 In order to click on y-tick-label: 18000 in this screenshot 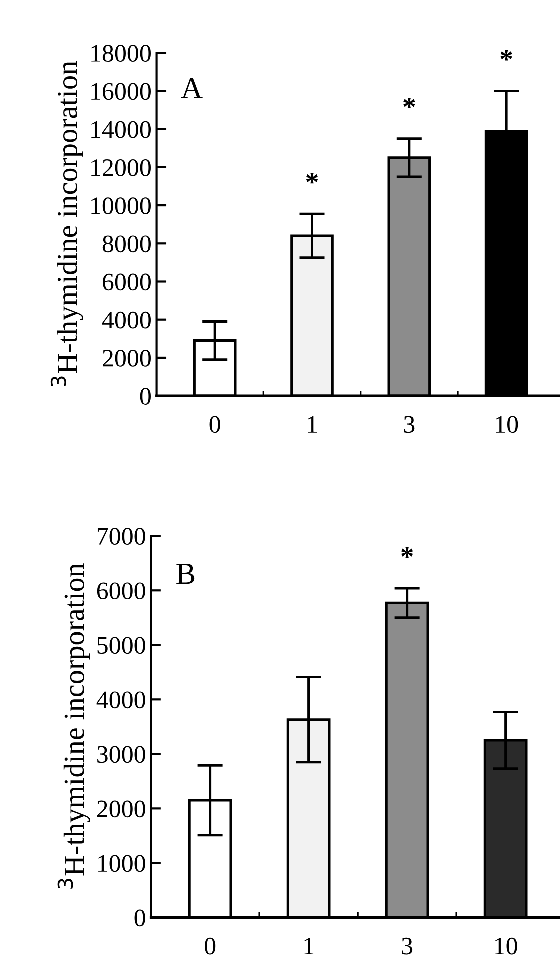, I will do `click(121, 53)`.